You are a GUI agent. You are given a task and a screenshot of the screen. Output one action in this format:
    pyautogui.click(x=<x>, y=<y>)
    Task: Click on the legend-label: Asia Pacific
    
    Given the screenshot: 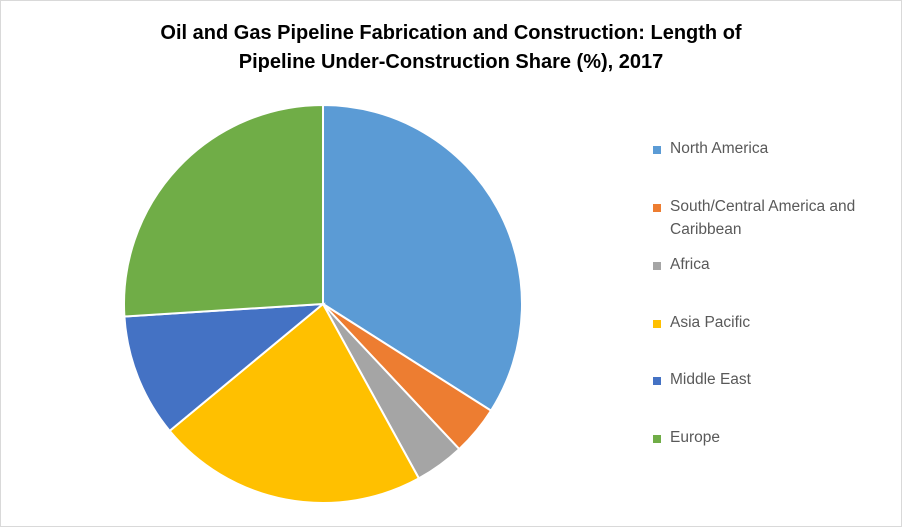 What is the action you would take?
    pyautogui.click(x=710, y=322)
    